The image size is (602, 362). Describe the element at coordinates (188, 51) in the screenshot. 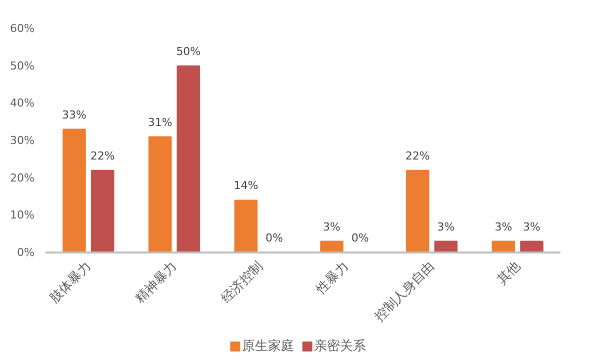

I see `data-label: 50%` at that location.